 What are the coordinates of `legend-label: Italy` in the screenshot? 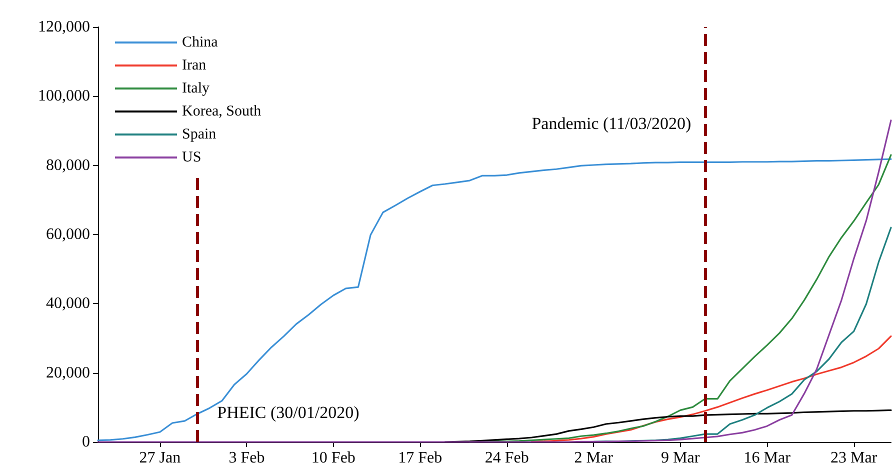 It's located at (196, 88).